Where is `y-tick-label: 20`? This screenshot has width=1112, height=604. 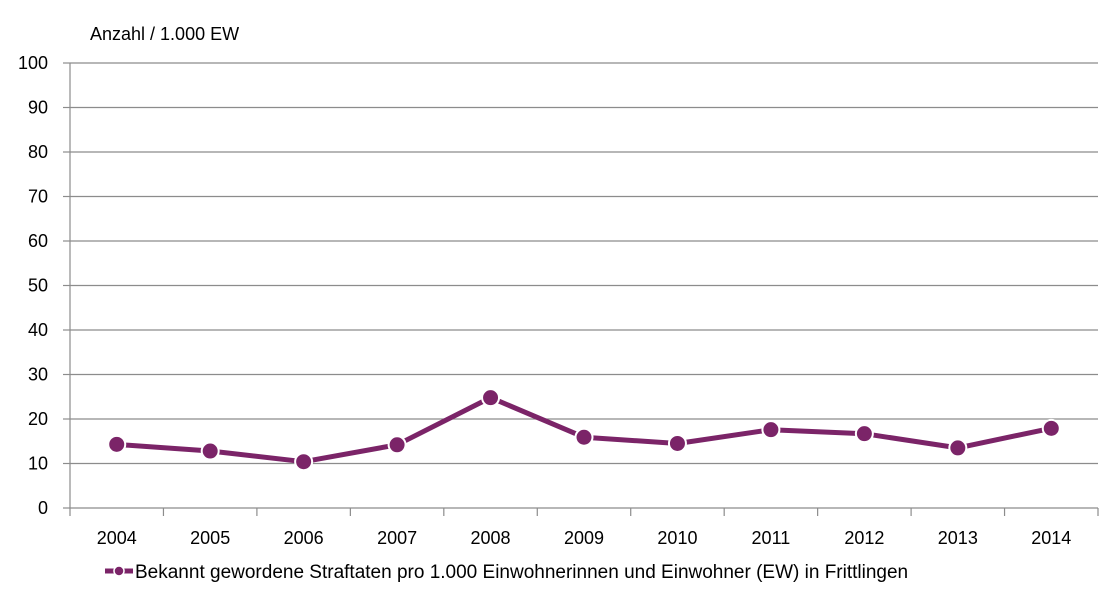
y-tick-label: 20 is located at coordinates (38, 419).